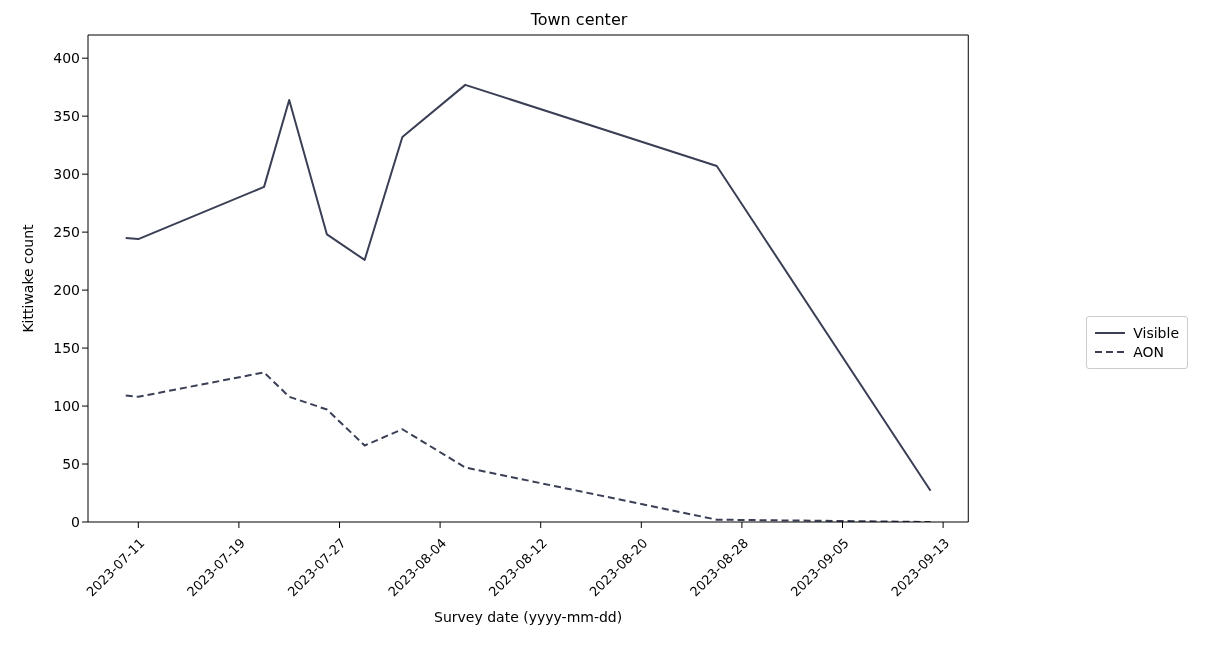 This screenshot has width=1210, height=655. I want to click on y-tick-label: 200, so click(66, 290).